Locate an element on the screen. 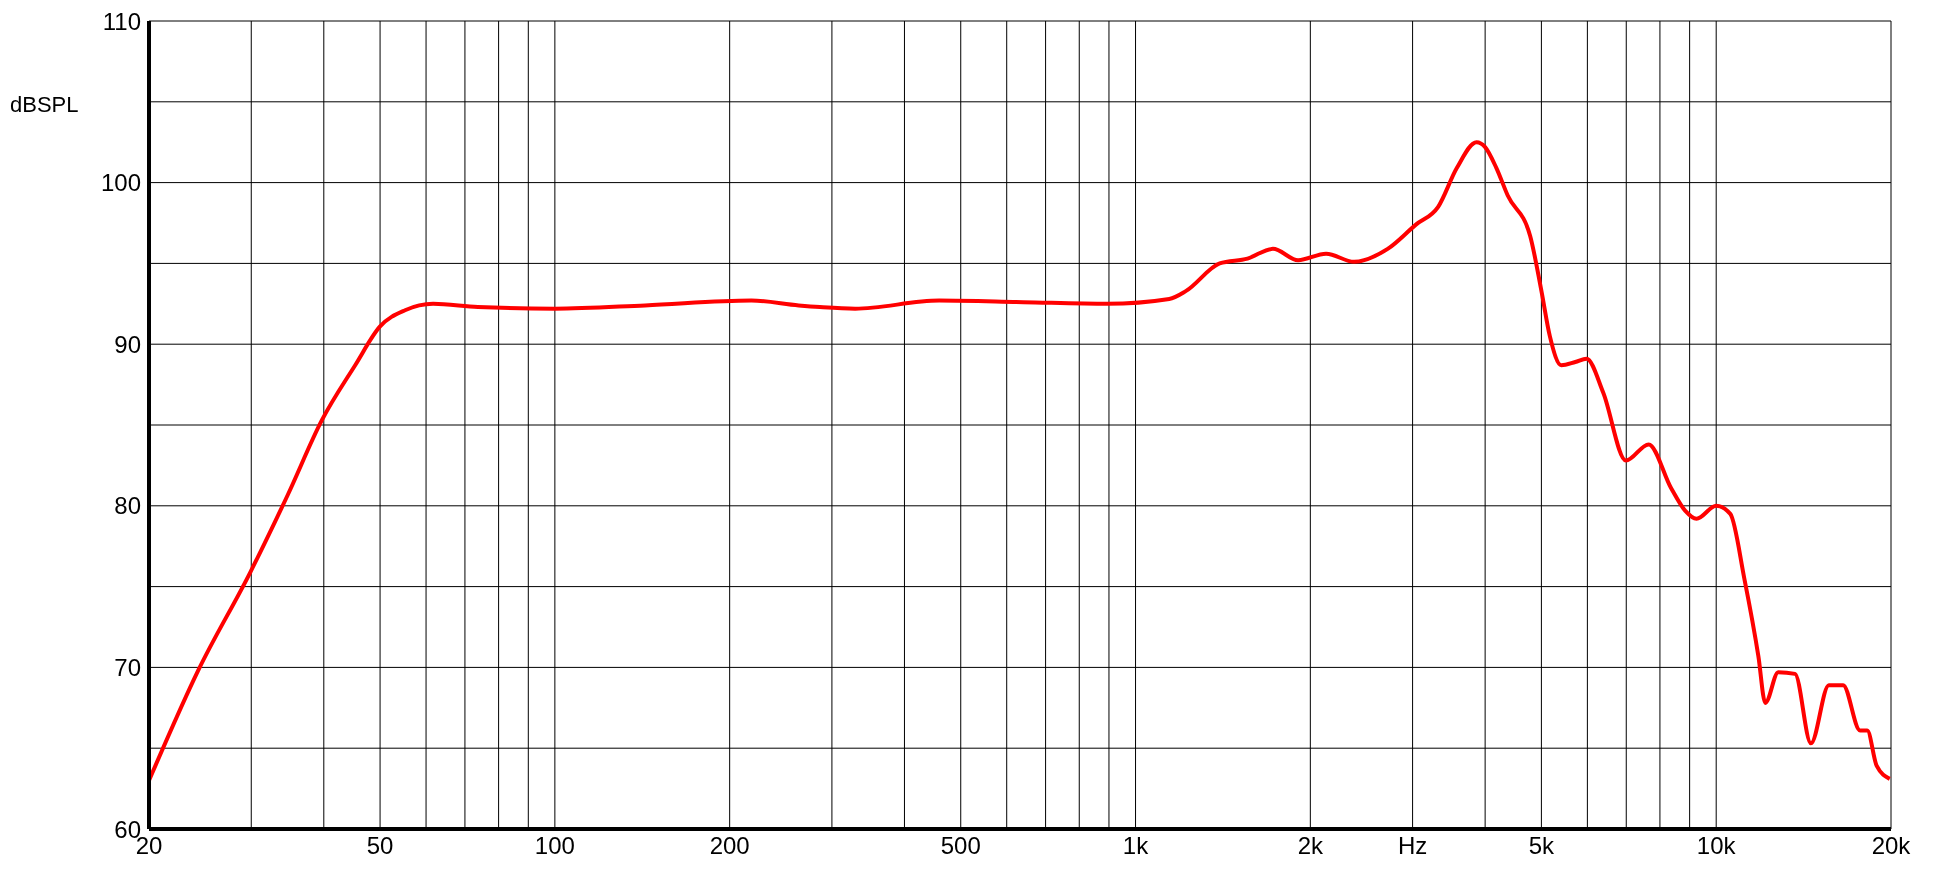 Image resolution: width=1942 pixels, height=879 pixels. y-tick-label: 90 is located at coordinates (127, 344).